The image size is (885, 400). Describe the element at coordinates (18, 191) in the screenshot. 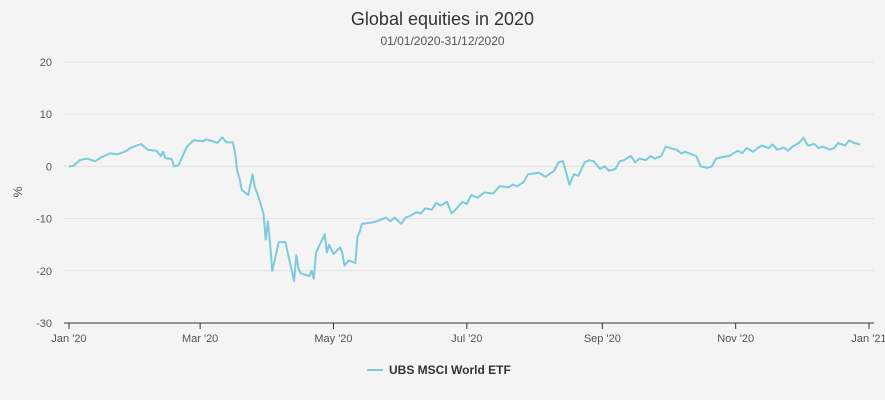

I see `y-axis-label: %` at that location.